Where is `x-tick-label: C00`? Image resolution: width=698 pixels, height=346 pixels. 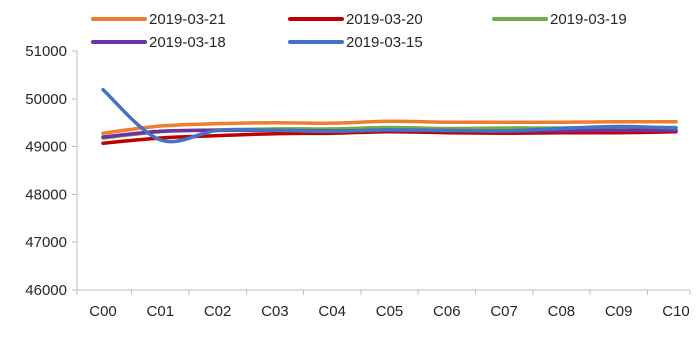 x-tick-label: C00 is located at coordinates (103, 311).